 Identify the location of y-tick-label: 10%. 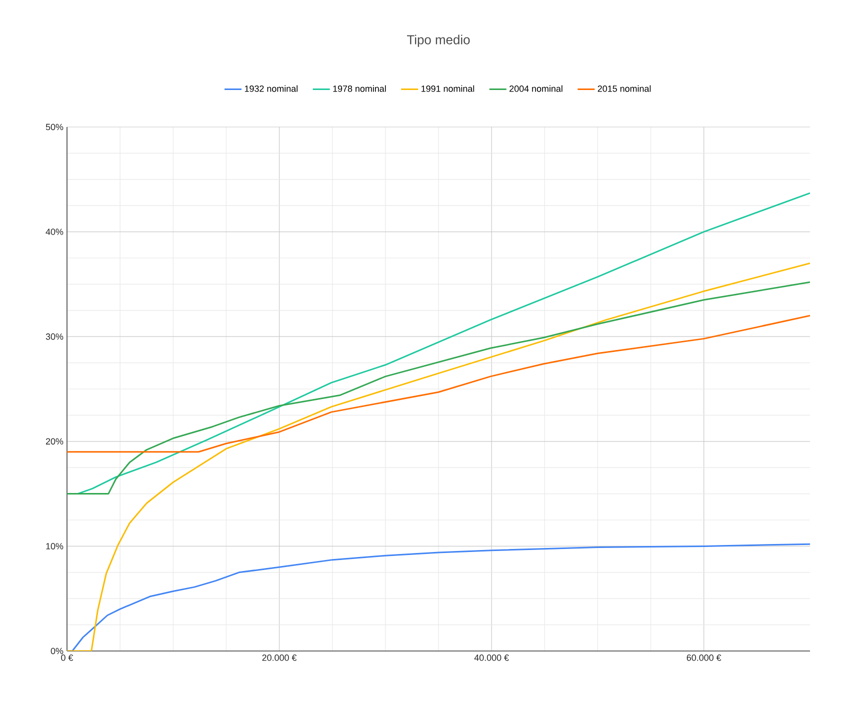
(55, 546).